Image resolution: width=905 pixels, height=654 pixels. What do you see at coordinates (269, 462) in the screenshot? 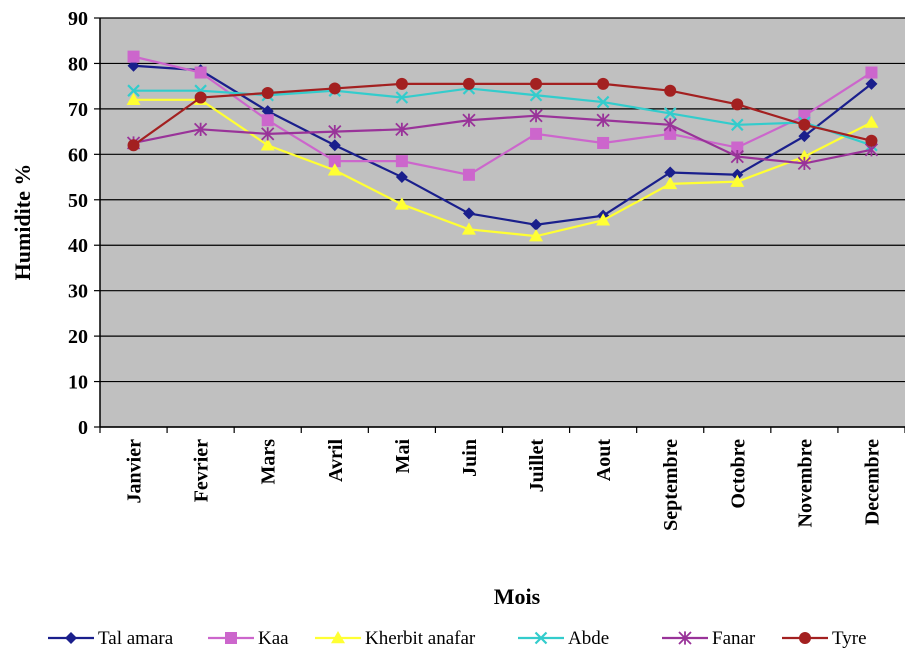
I see `x-tick-label: Mars` at bounding box center [269, 462].